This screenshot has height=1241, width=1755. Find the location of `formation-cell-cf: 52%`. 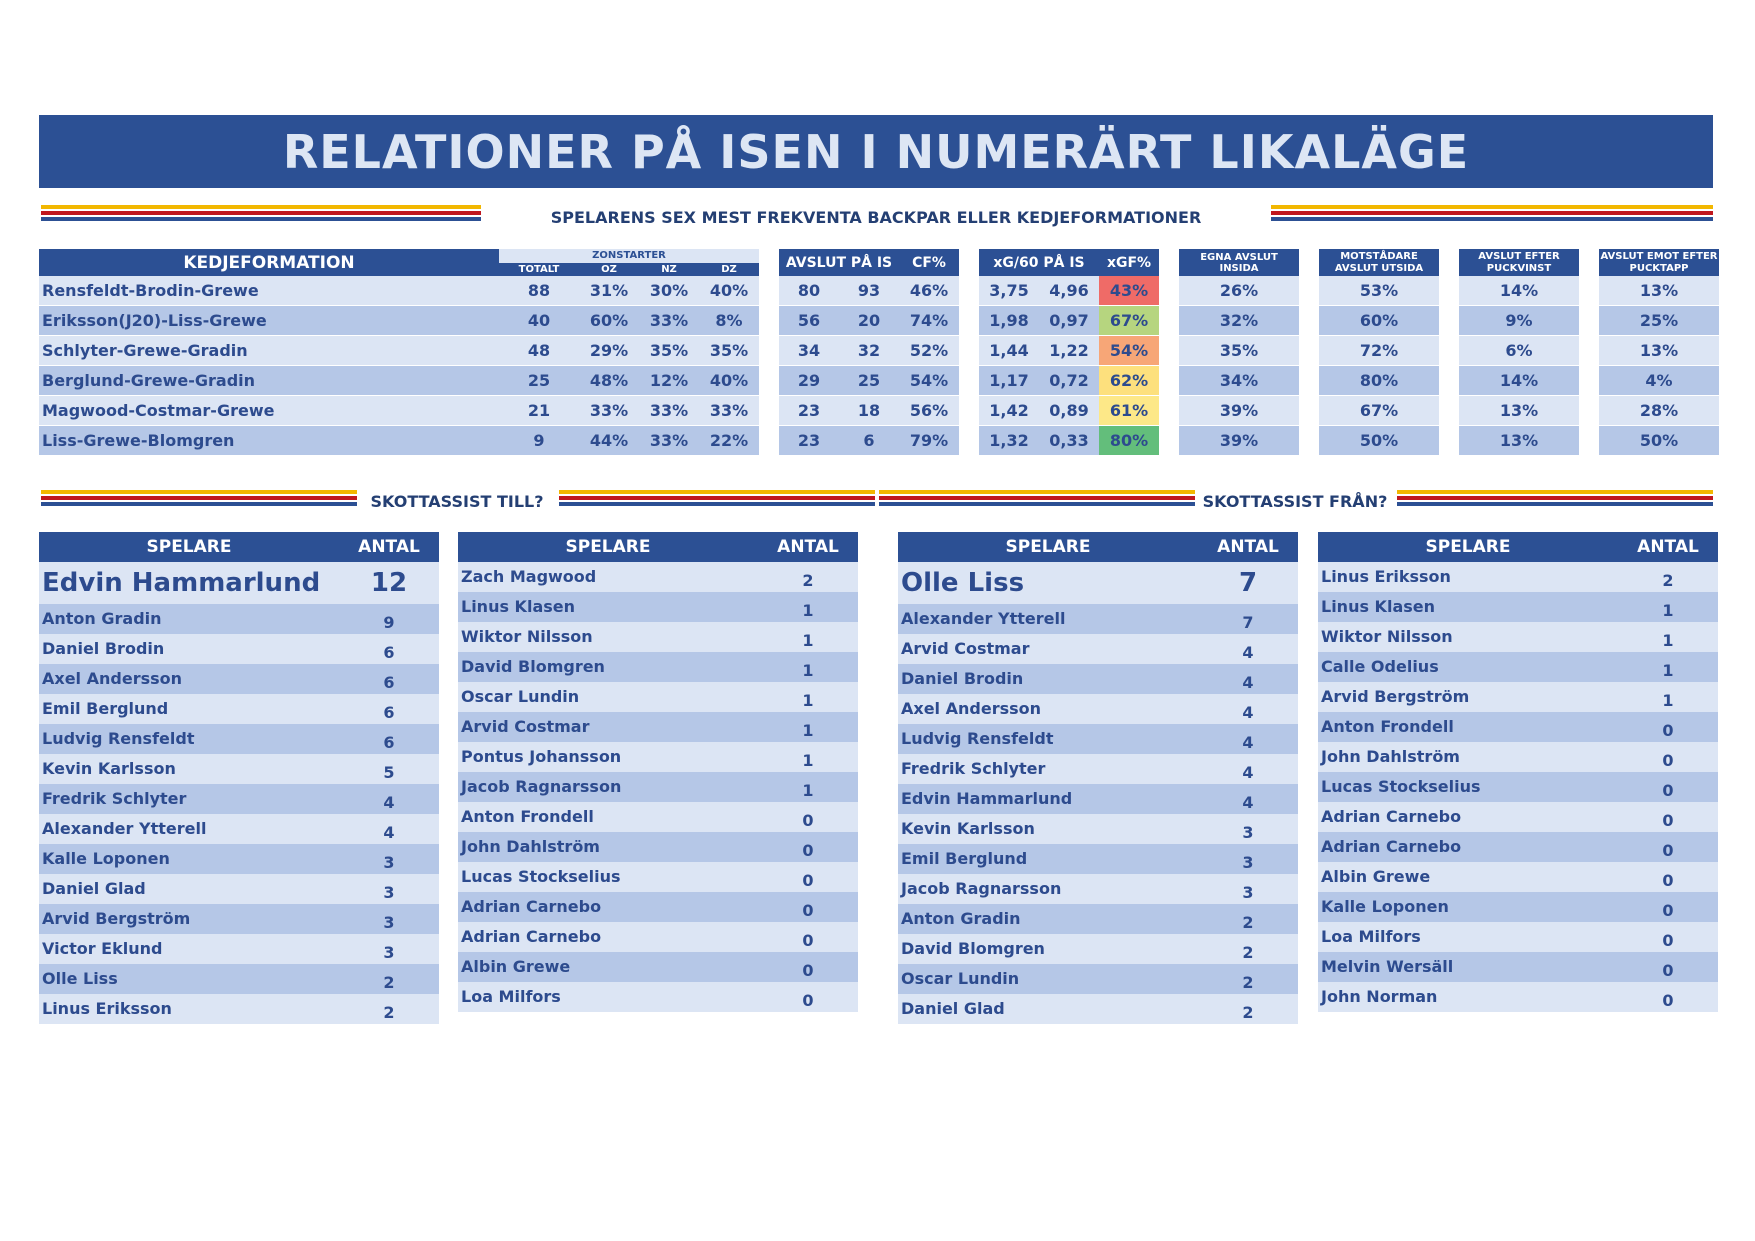

formation-cell-cf: 52% is located at coordinates (929, 350).